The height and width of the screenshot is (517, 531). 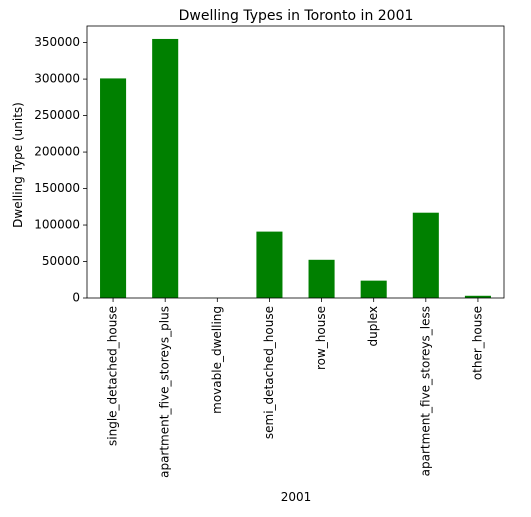 I want to click on y-tick-label: 100000, so click(x=57, y=225).